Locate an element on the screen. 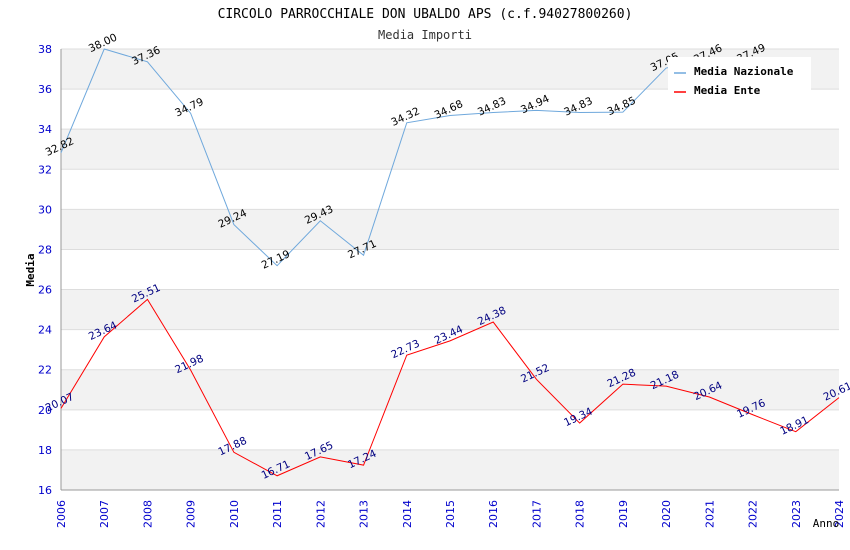 This screenshot has width=850, height=550. data-label-ente: 20.07 is located at coordinates (60, 403).